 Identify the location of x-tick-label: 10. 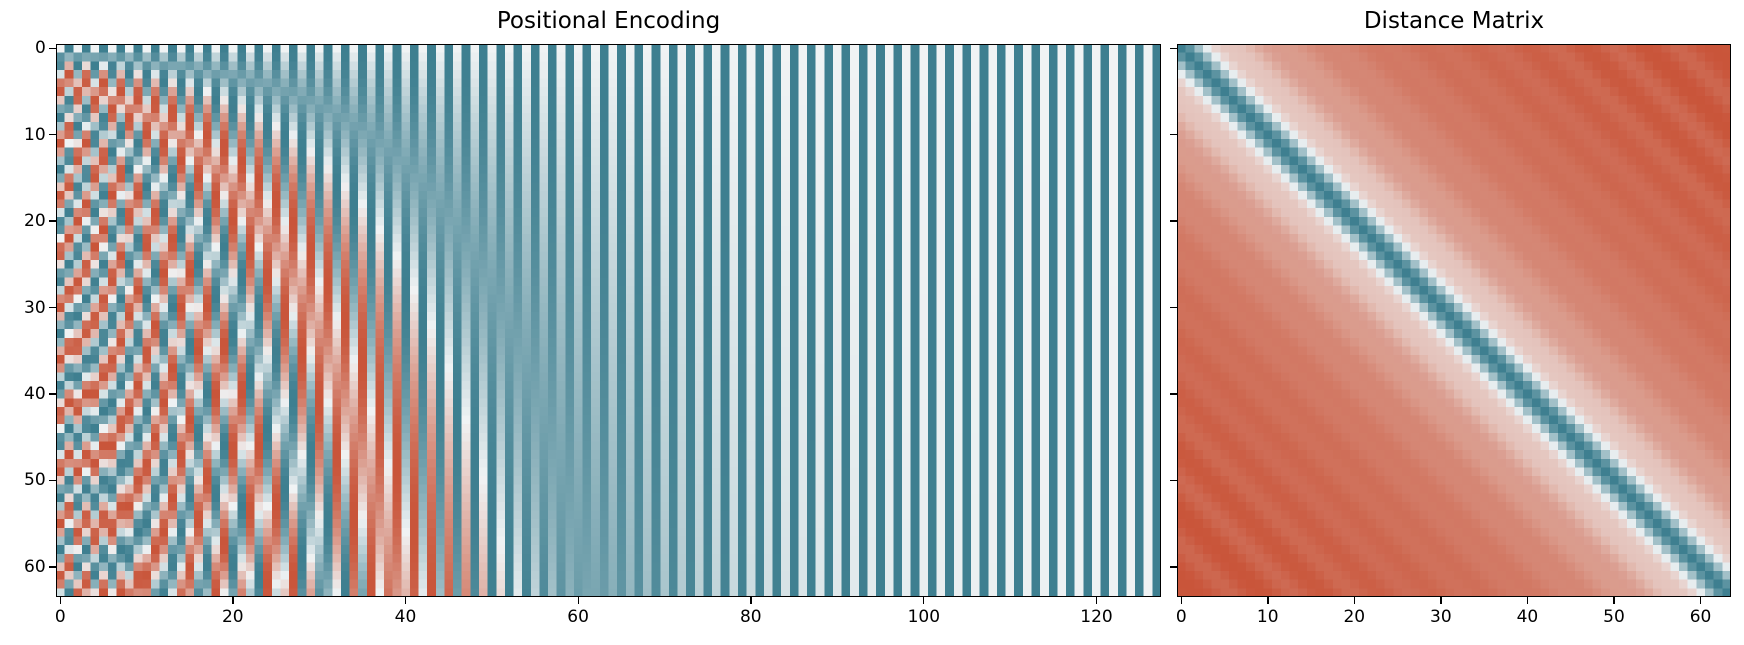
(1267, 617).